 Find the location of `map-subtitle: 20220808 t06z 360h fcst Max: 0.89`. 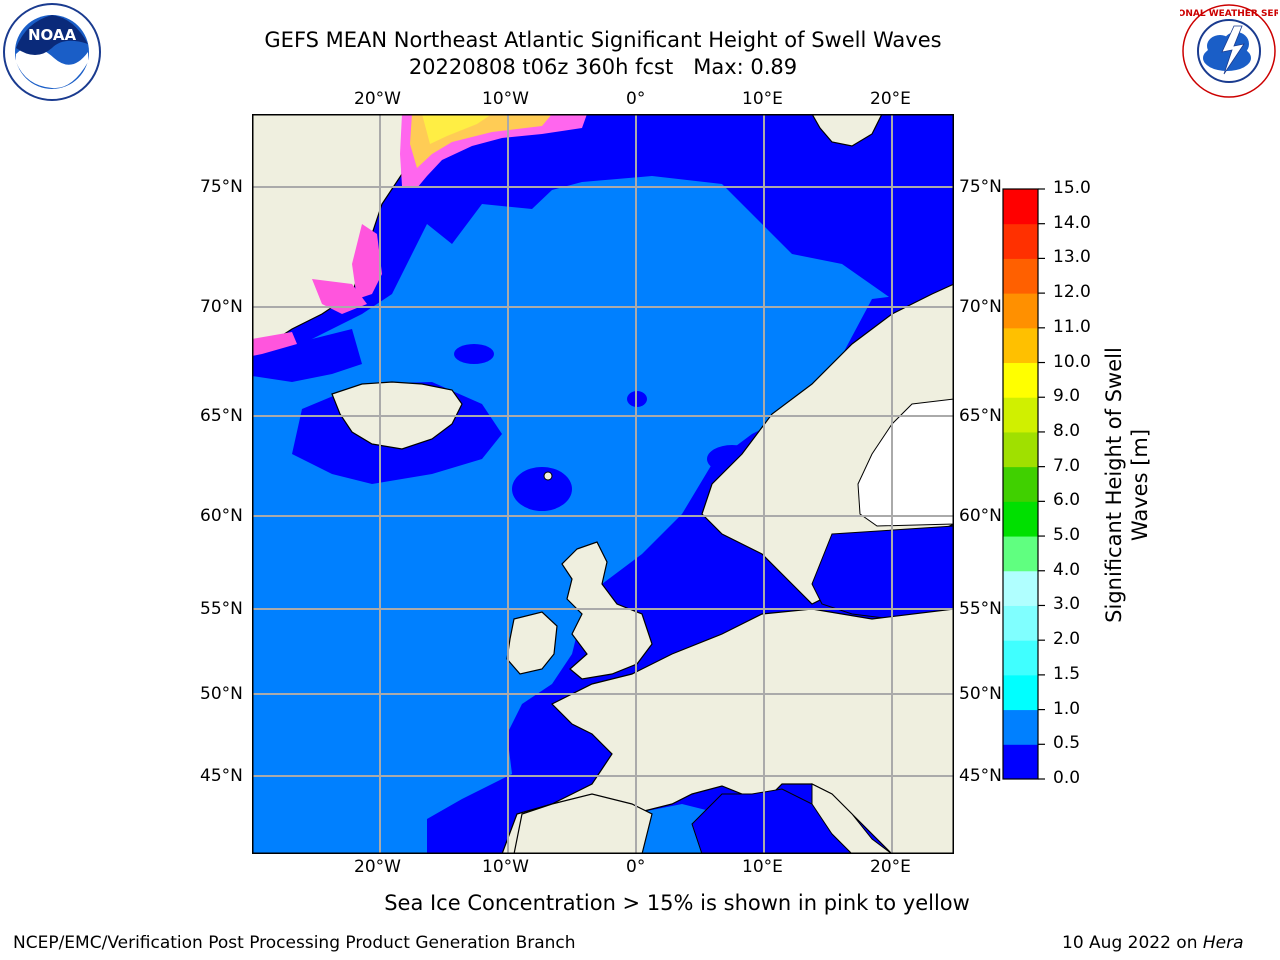

map-subtitle: 20220808 t06z 360h fcst Max: 0.89 is located at coordinates (603, 67).